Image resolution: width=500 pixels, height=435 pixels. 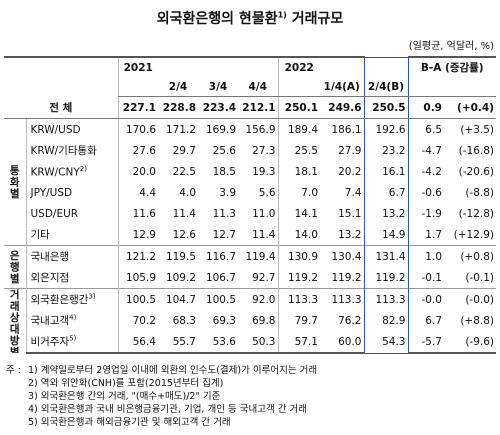 What do you see at coordinates (342, 87) in the screenshot?
I see `col-header: 1/4(A)` at bounding box center [342, 87].